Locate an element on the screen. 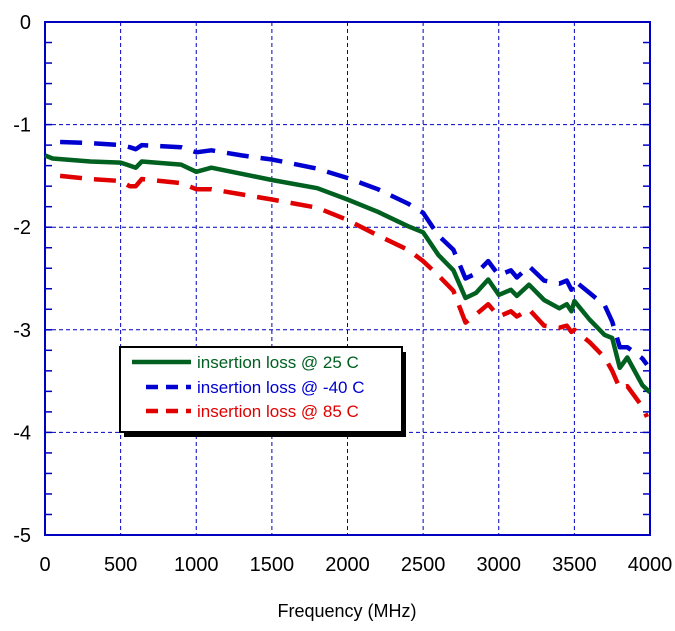 This screenshot has height=631, width=675. x-tick-label: 0 is located at coordinates (44, 565).